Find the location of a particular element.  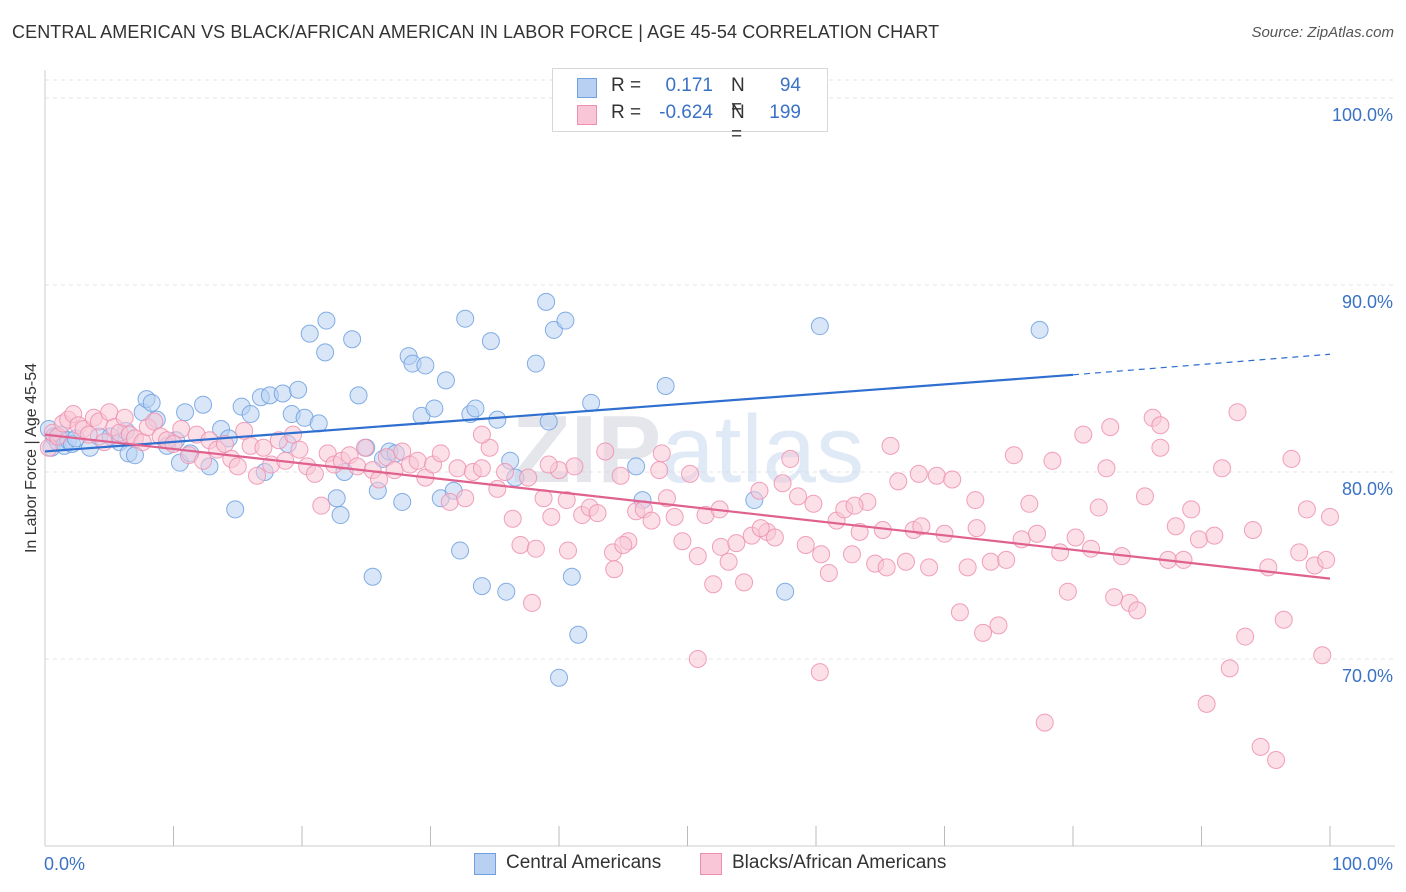

legend-r-value: -0.624 is located at coordinates (686, 112).